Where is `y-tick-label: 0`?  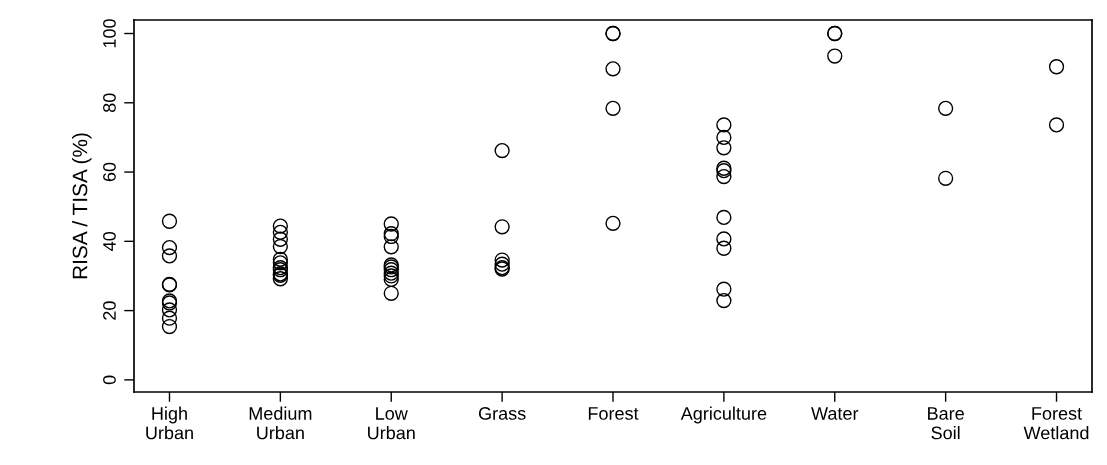
y-tick-label: 0 is located at coordinates (109, 380).